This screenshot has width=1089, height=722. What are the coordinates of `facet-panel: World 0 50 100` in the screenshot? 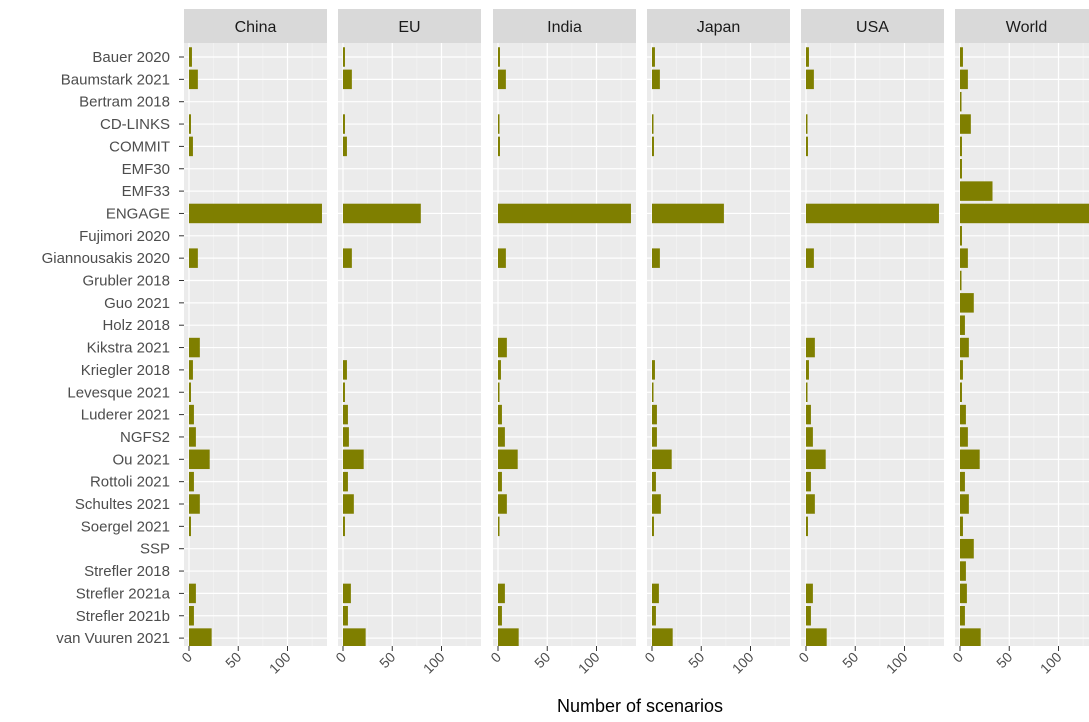 It's located at (1019, 343).